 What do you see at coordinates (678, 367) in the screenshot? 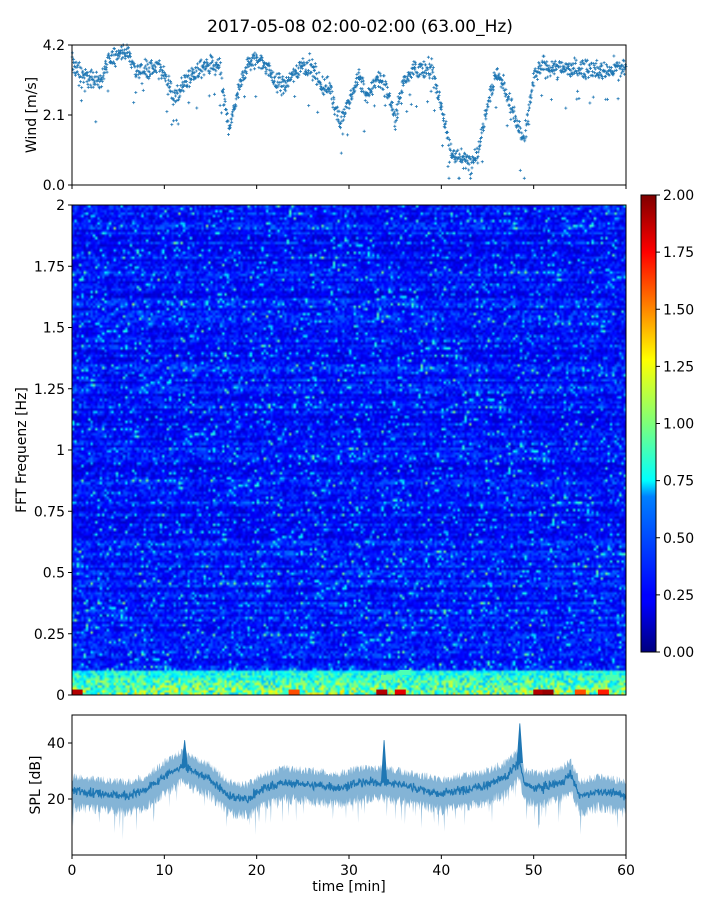
I see `colorbar-tick-label: 1.25` at bounding box center [678, 367].